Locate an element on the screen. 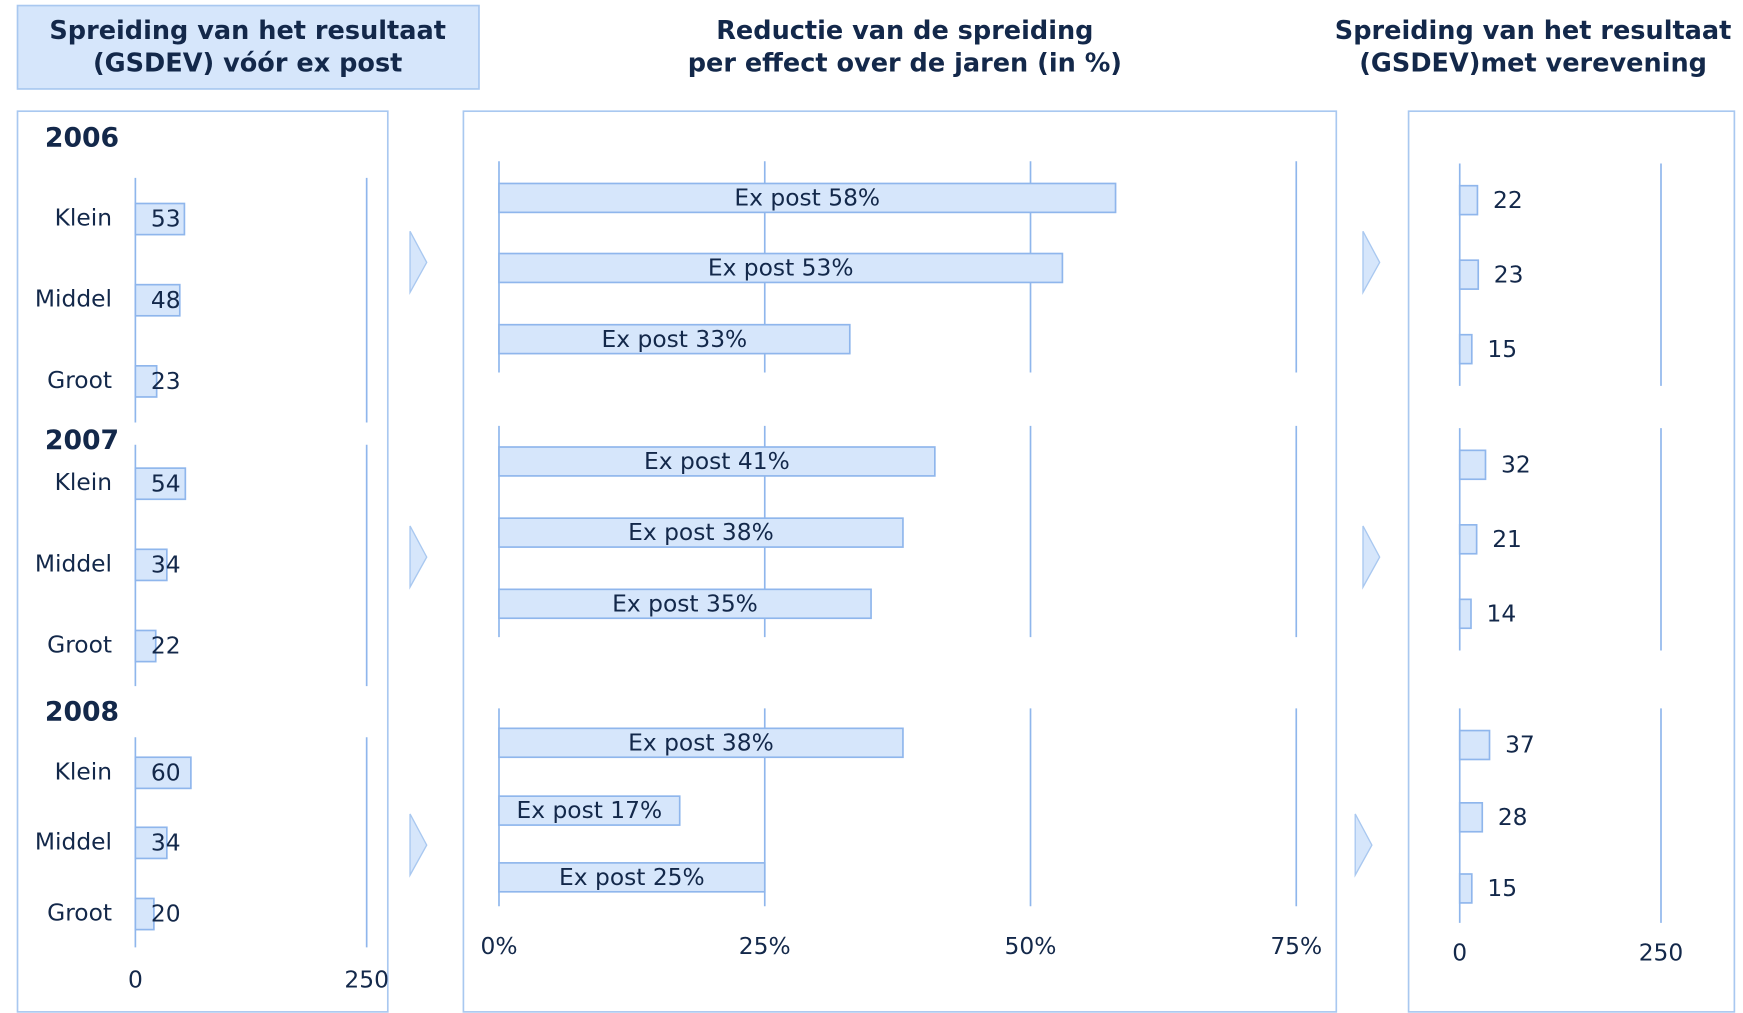 The height and width of the screenshot is (1013, 1743). value-label: 54 is located at coordinates (166, 483).